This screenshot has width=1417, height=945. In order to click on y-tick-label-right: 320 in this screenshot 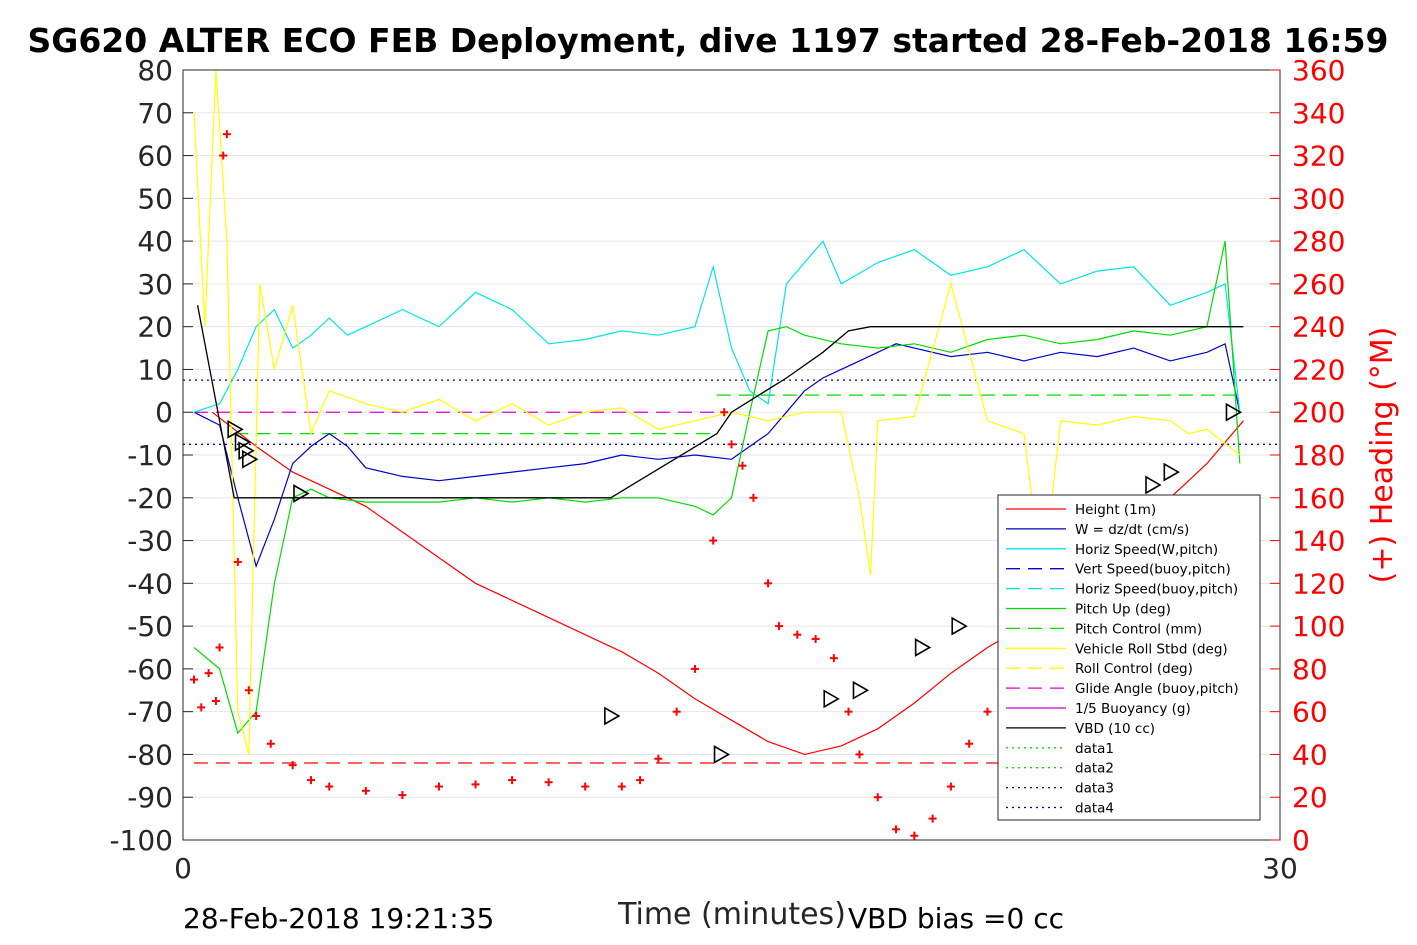, I will do `click(1318, 156)`.